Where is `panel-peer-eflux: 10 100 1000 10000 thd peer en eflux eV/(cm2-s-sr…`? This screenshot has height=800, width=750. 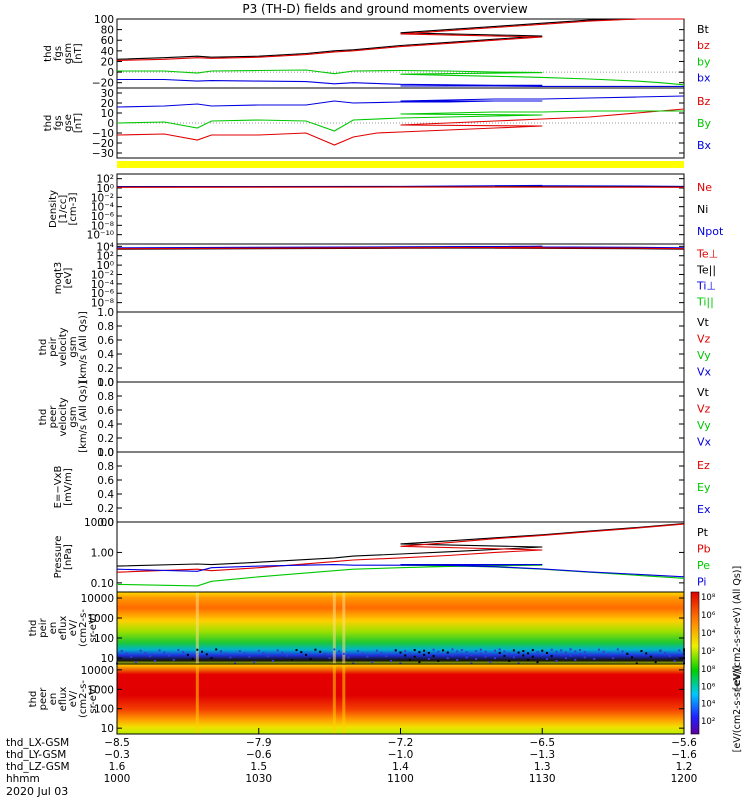
panel-peer-eflux: 10 100 1000 10000 thd peer en eflux eV/(cm2-s-sr… is located at coordinates (356, 699).